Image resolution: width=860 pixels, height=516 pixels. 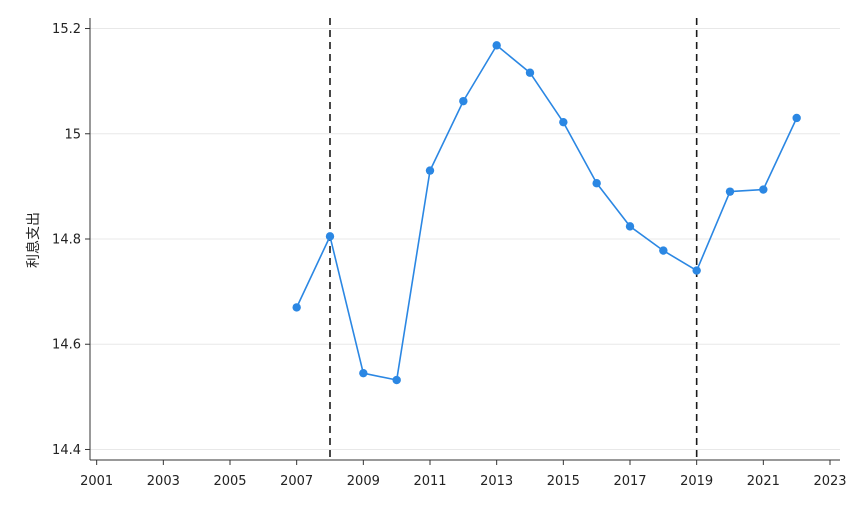 I want to click on x-tick-label: 2001, so click(x=96, y=481).